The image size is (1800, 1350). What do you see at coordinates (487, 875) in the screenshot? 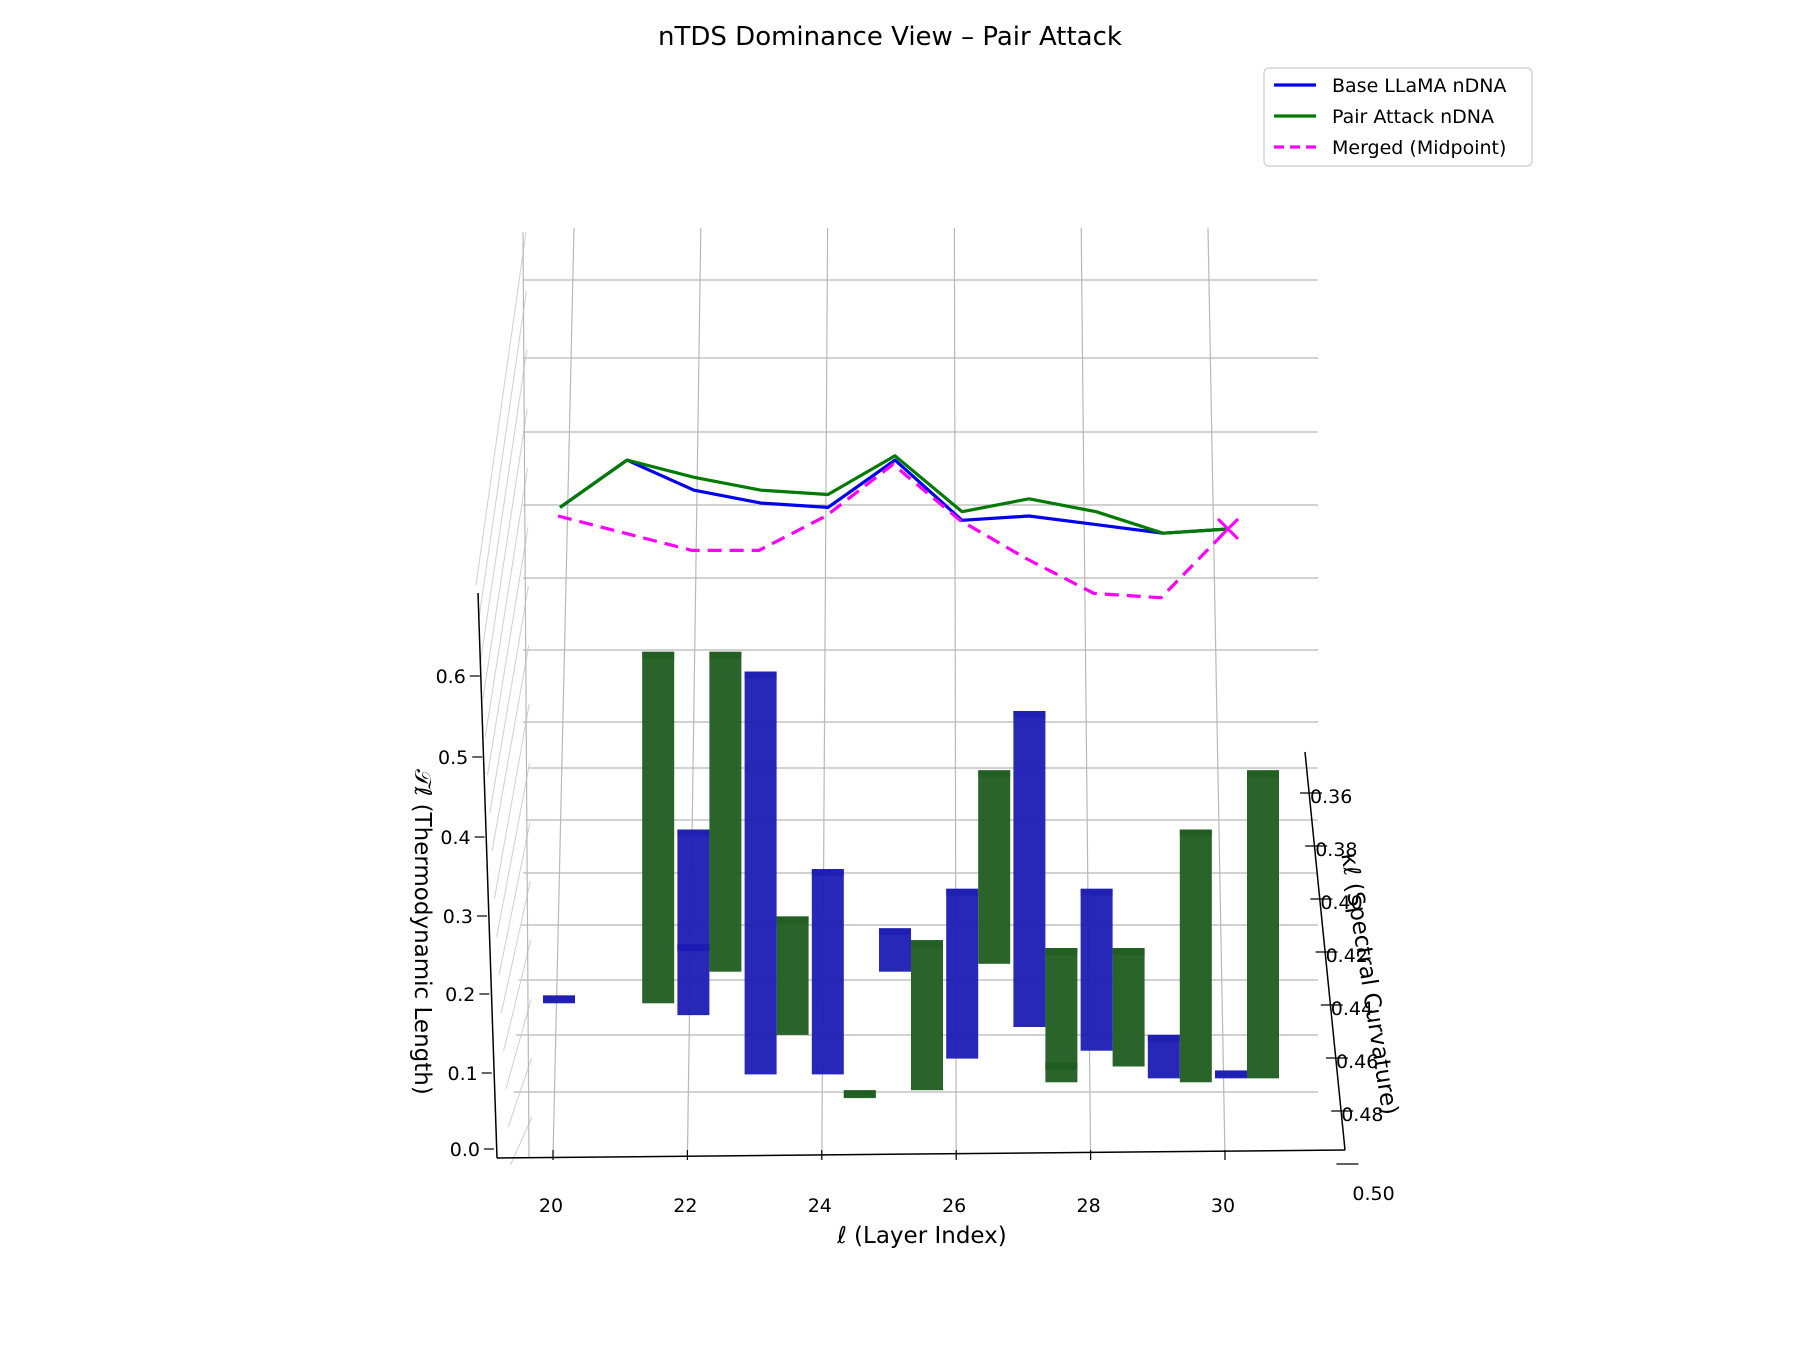
I see `z-axis-line` at bounding box center [487, 875].